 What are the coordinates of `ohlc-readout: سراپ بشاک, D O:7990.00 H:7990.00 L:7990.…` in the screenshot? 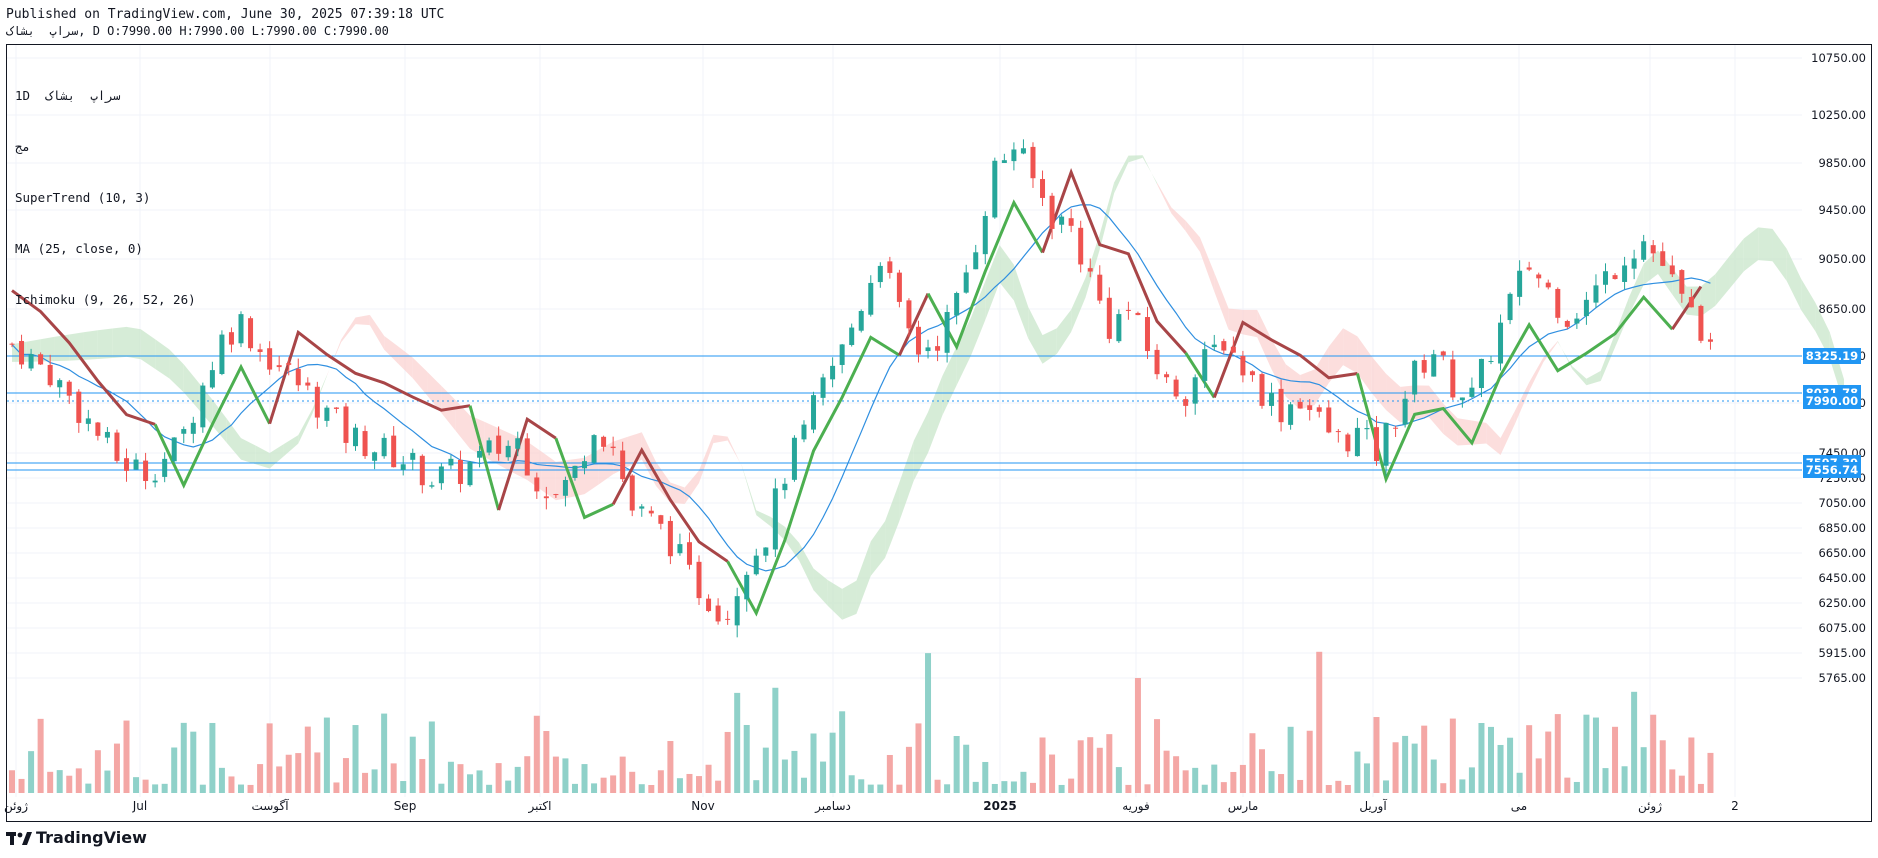 It's located at (197, 31).